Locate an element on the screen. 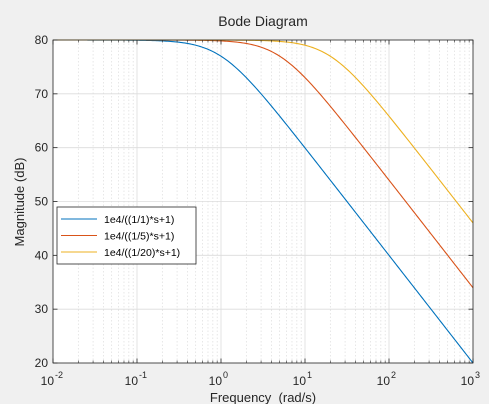  y-tick-label: 80 is located at coordinates (42, 40).